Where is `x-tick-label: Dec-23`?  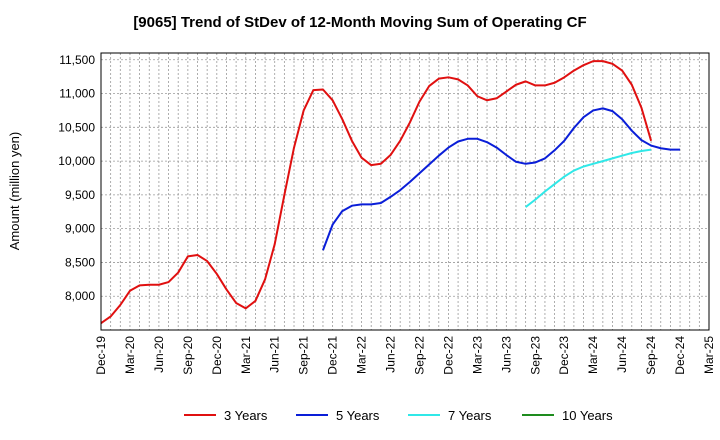 x-tick-label: Dec-23 is located at coordinates (564, 355).